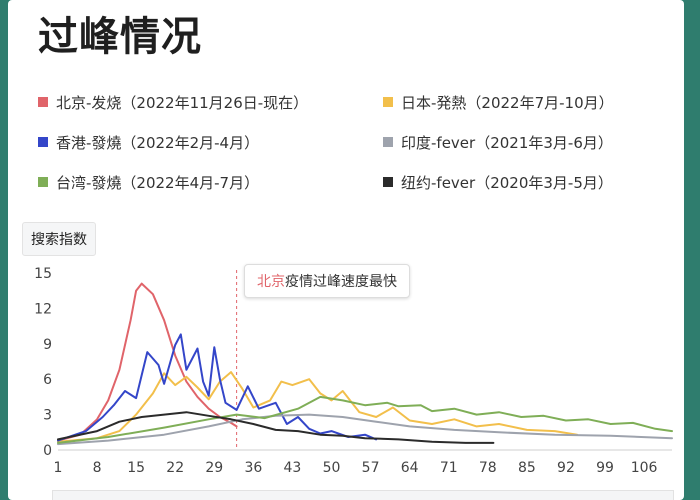  Describe the element at coordinates (58, 468) in the screenshot. I see `x-tick-label: 1` at that location.